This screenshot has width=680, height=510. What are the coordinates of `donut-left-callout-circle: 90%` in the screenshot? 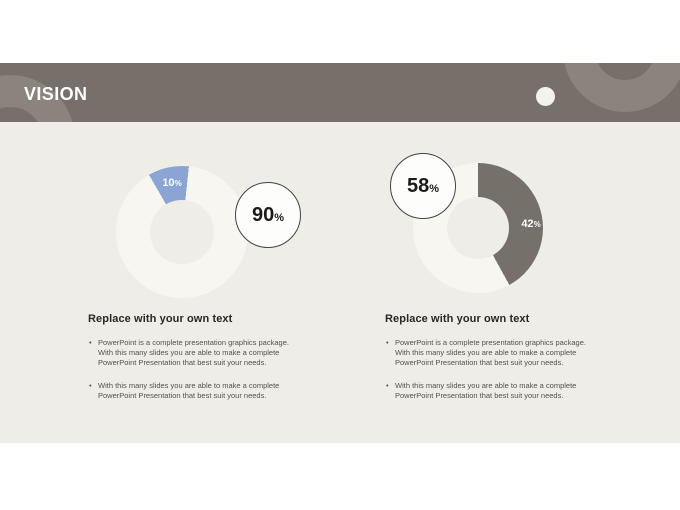 It's located at (268, 215).